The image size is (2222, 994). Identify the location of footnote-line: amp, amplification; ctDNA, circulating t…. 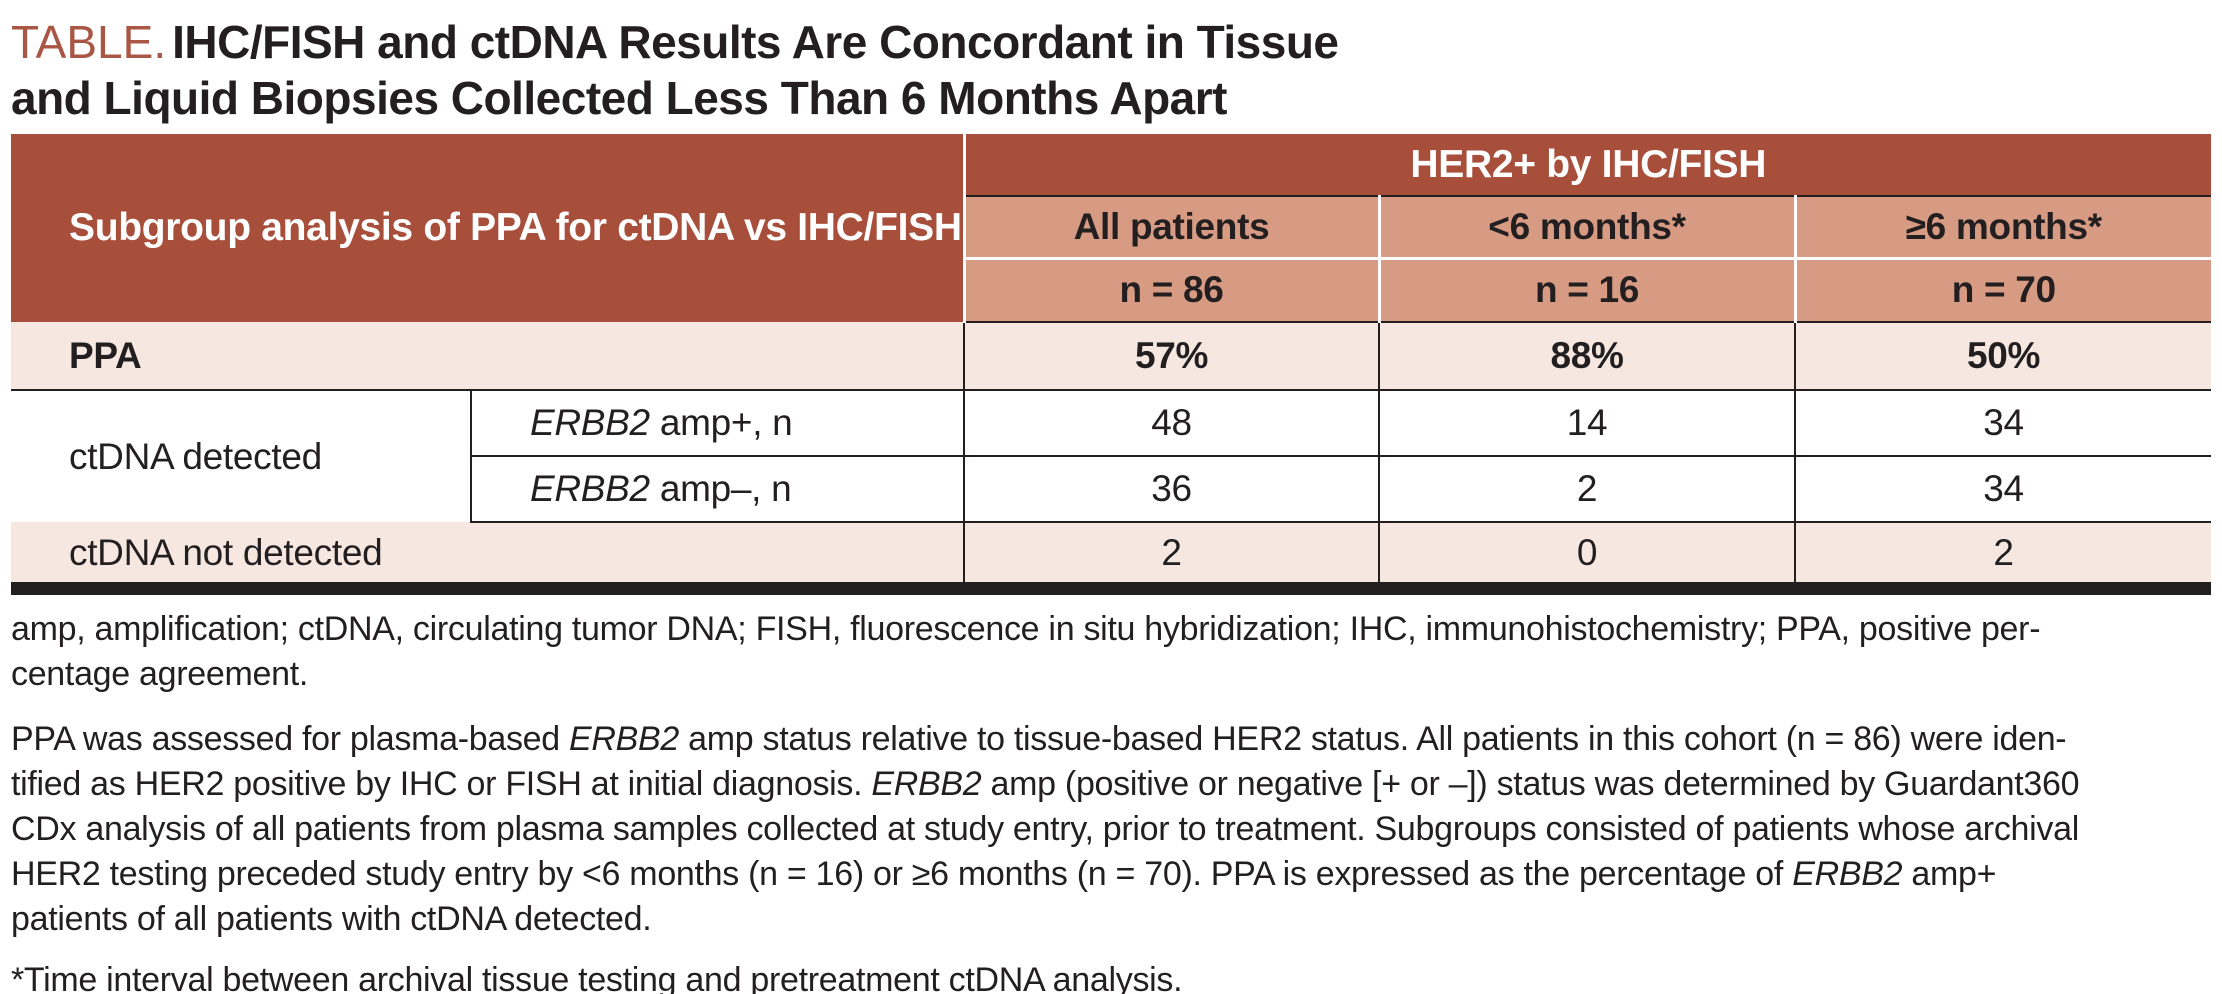
(1111, 629).